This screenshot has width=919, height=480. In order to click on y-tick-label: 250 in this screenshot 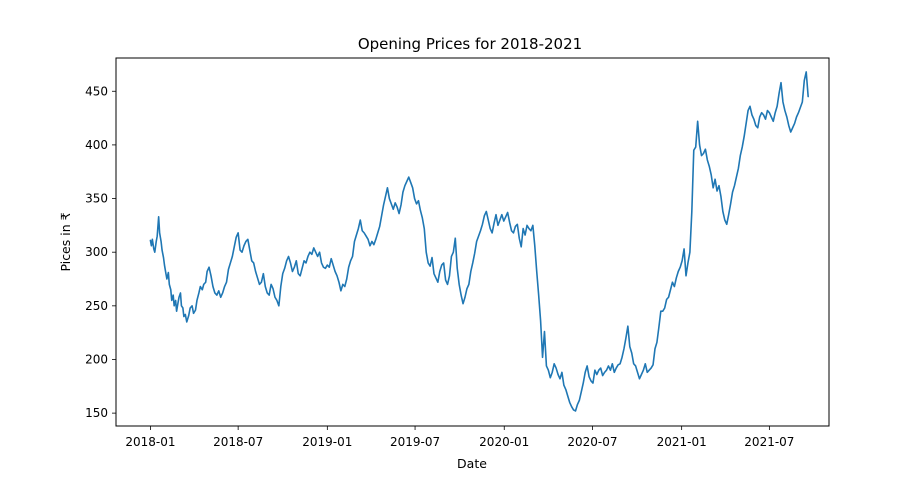, I will do `click(96, 306)`.